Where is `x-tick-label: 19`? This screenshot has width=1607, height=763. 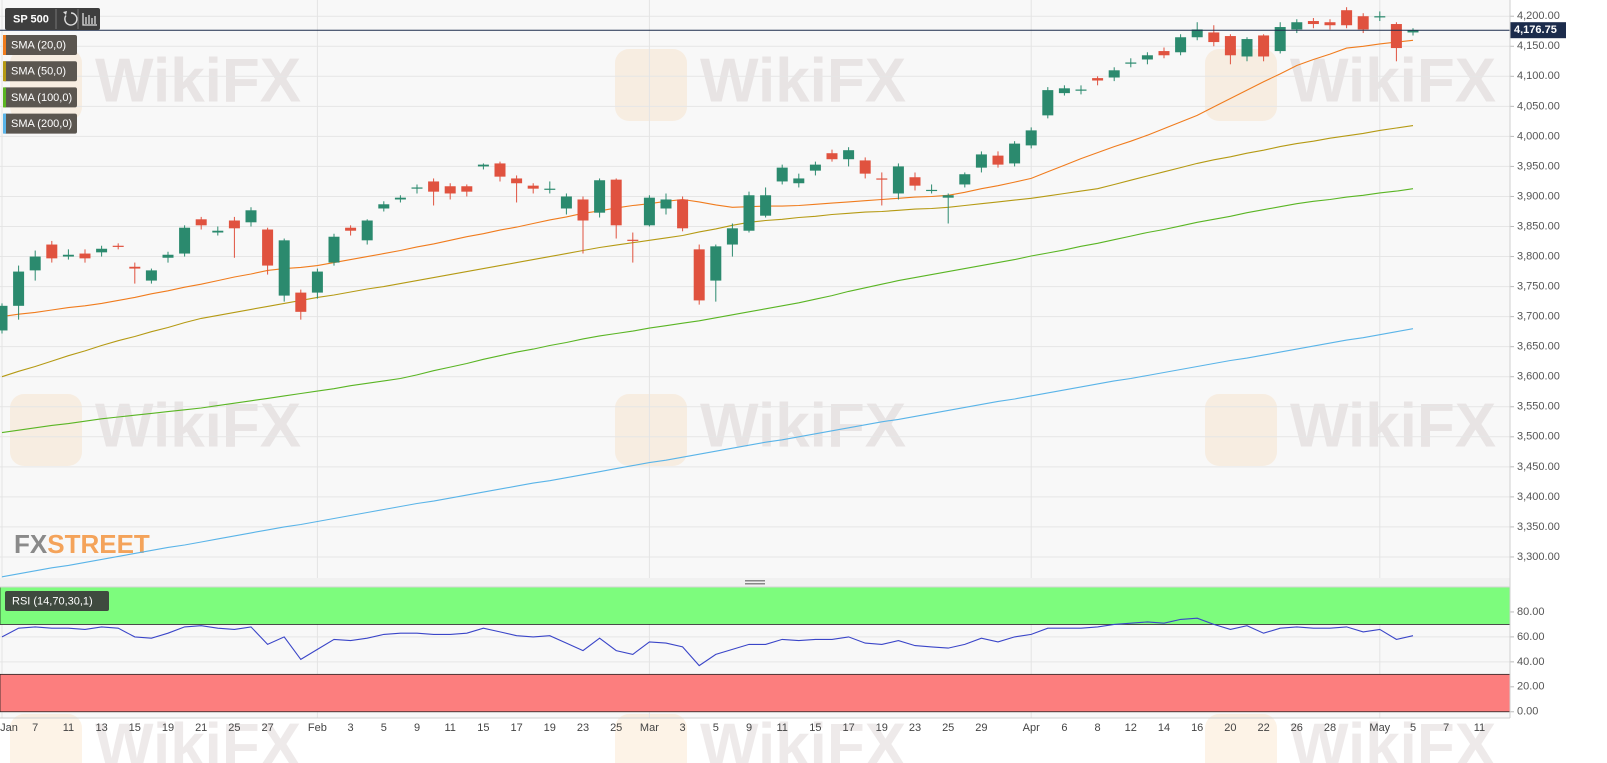 x-tick-label: 19 is located at coordinates (550, 728).